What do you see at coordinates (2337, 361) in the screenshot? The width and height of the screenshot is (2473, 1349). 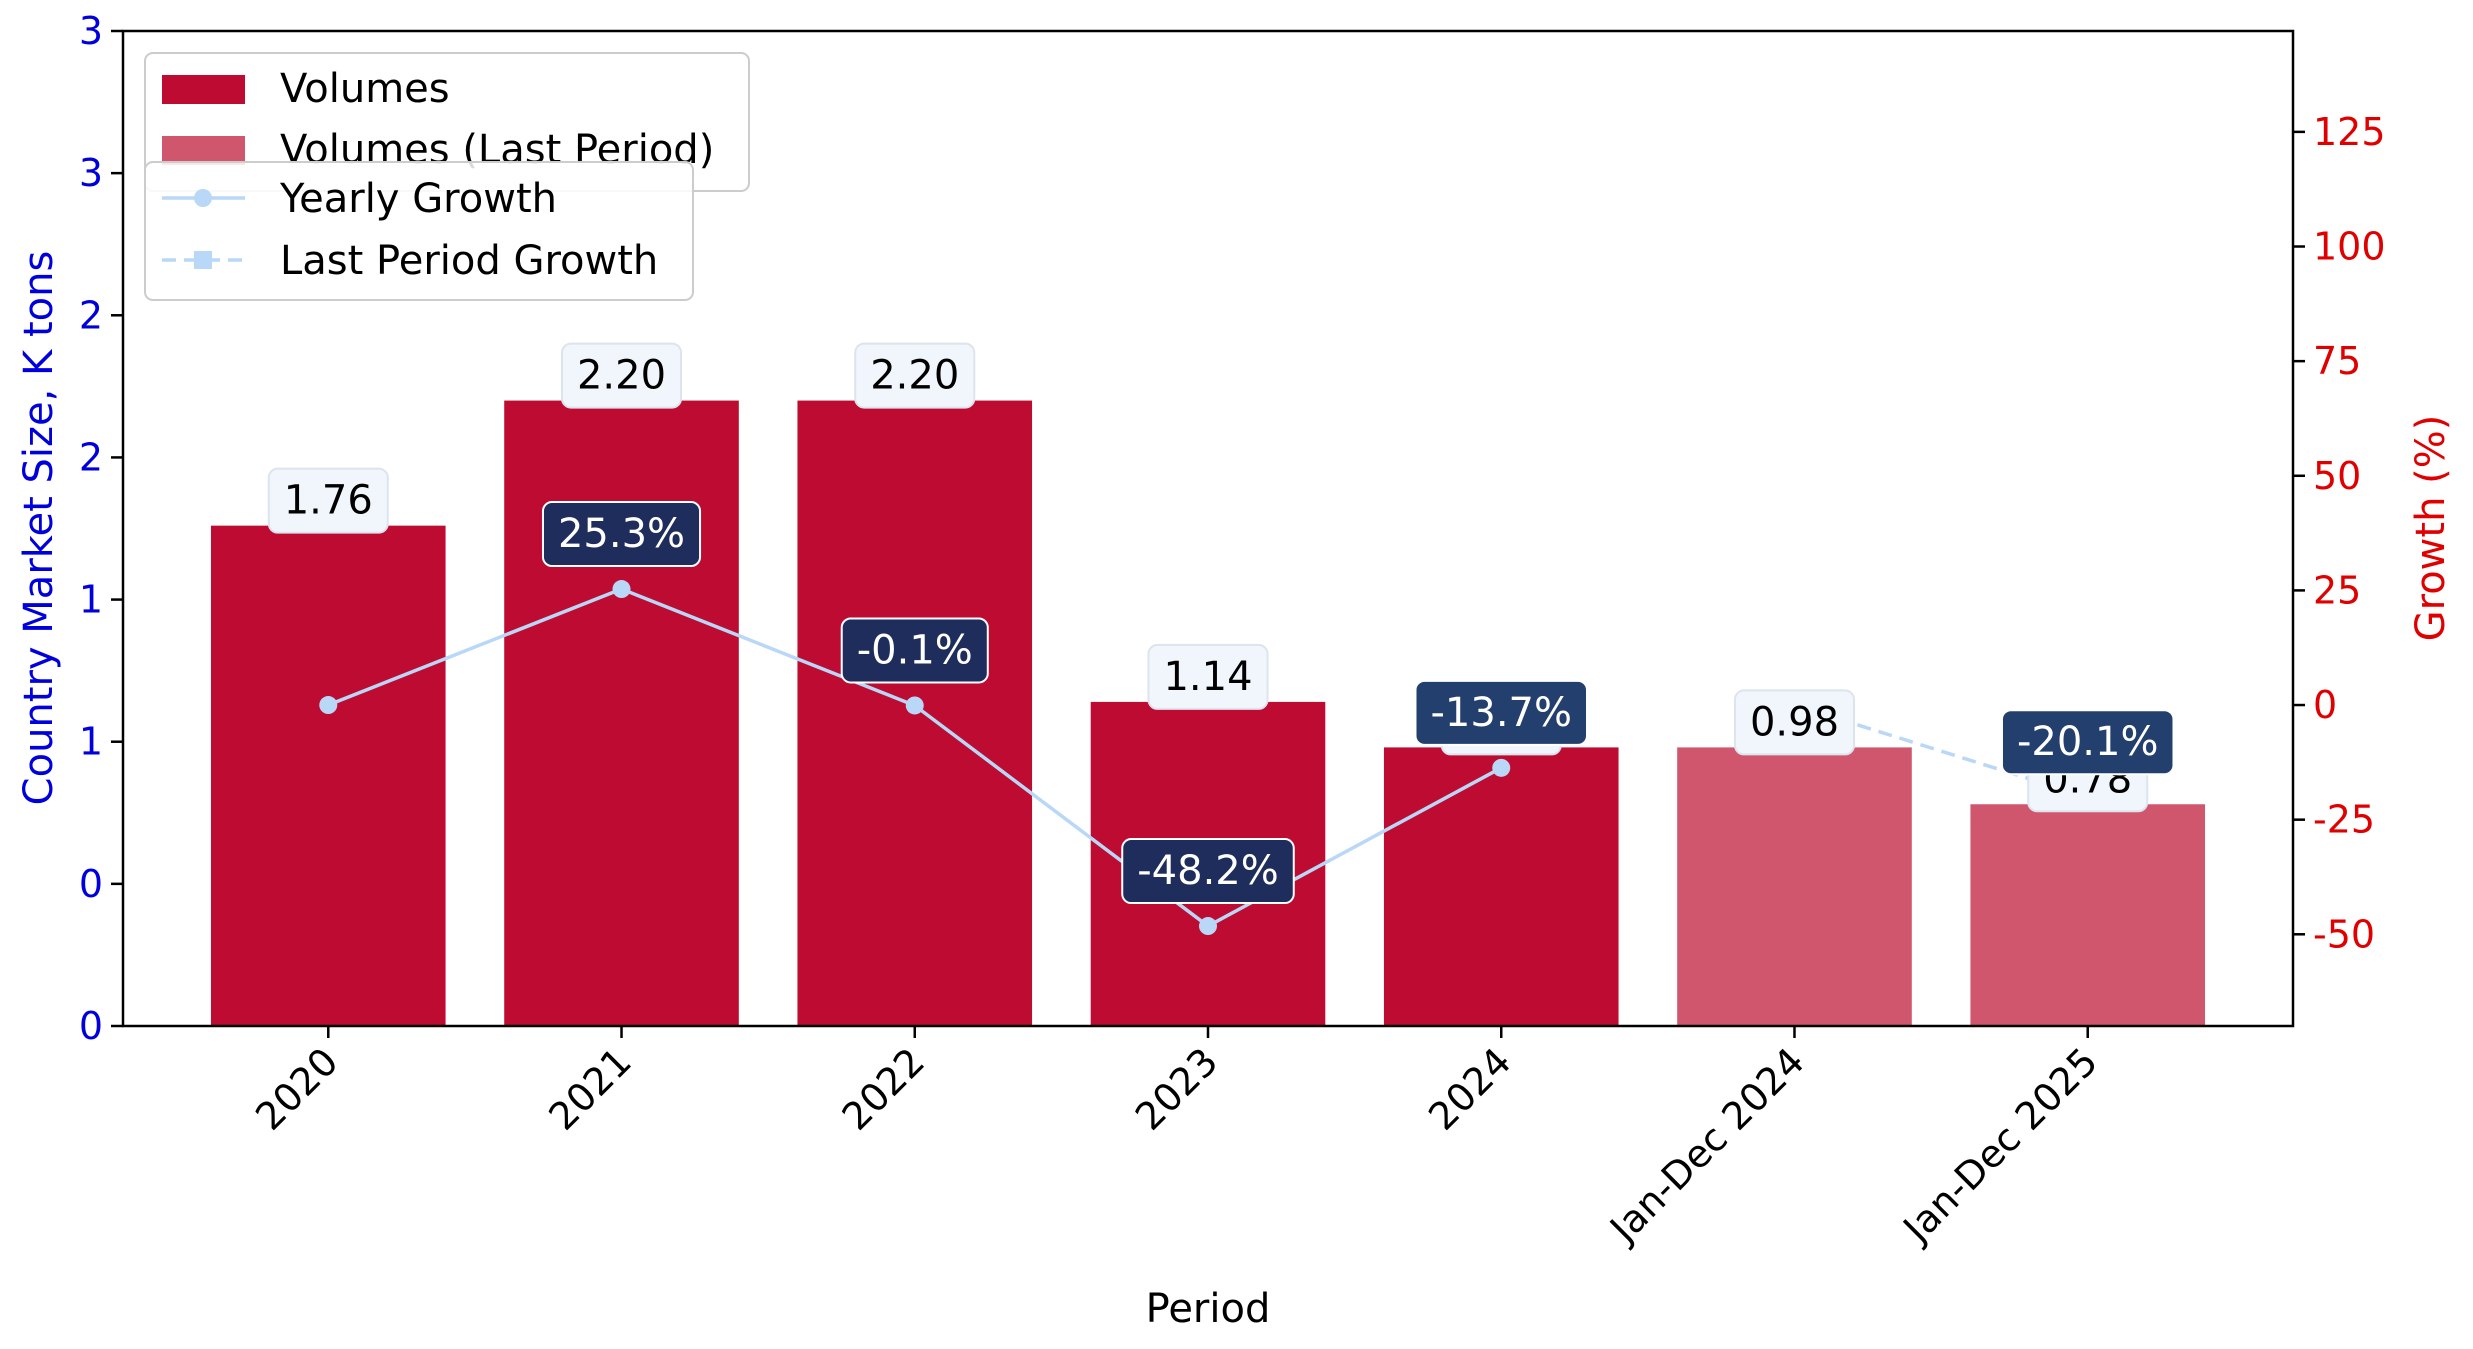 I see `y2-tick-label-5: 75` at bounding box center [2337, 361].